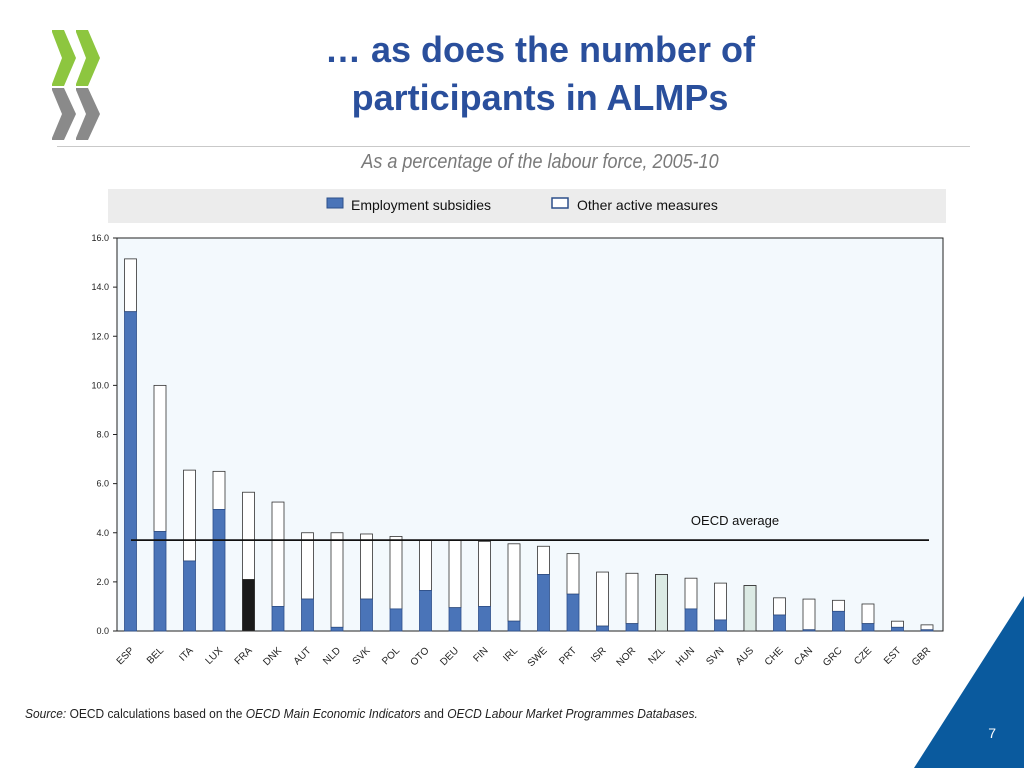 The height and width of the screenshot is (768, 1024). What do you see at coordinates (425, 565) in the screenshot?
I see `bar-other-OTO` at bounding box center [425, 565].